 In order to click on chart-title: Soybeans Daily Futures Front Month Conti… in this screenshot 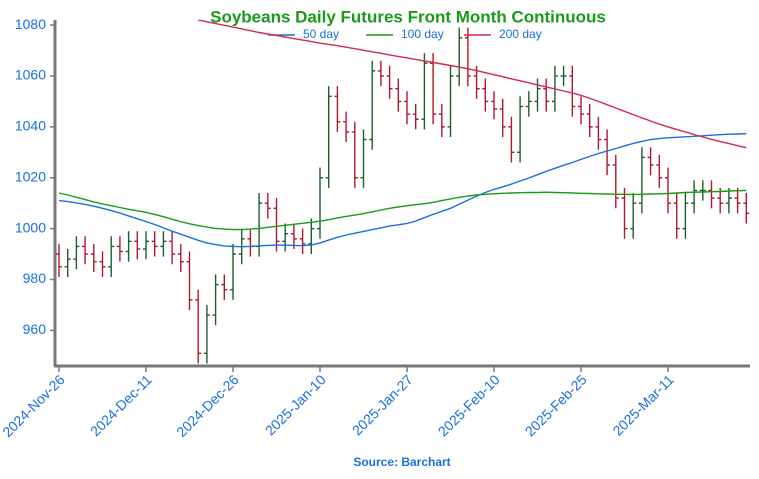, I will do `click(408, 16)`.